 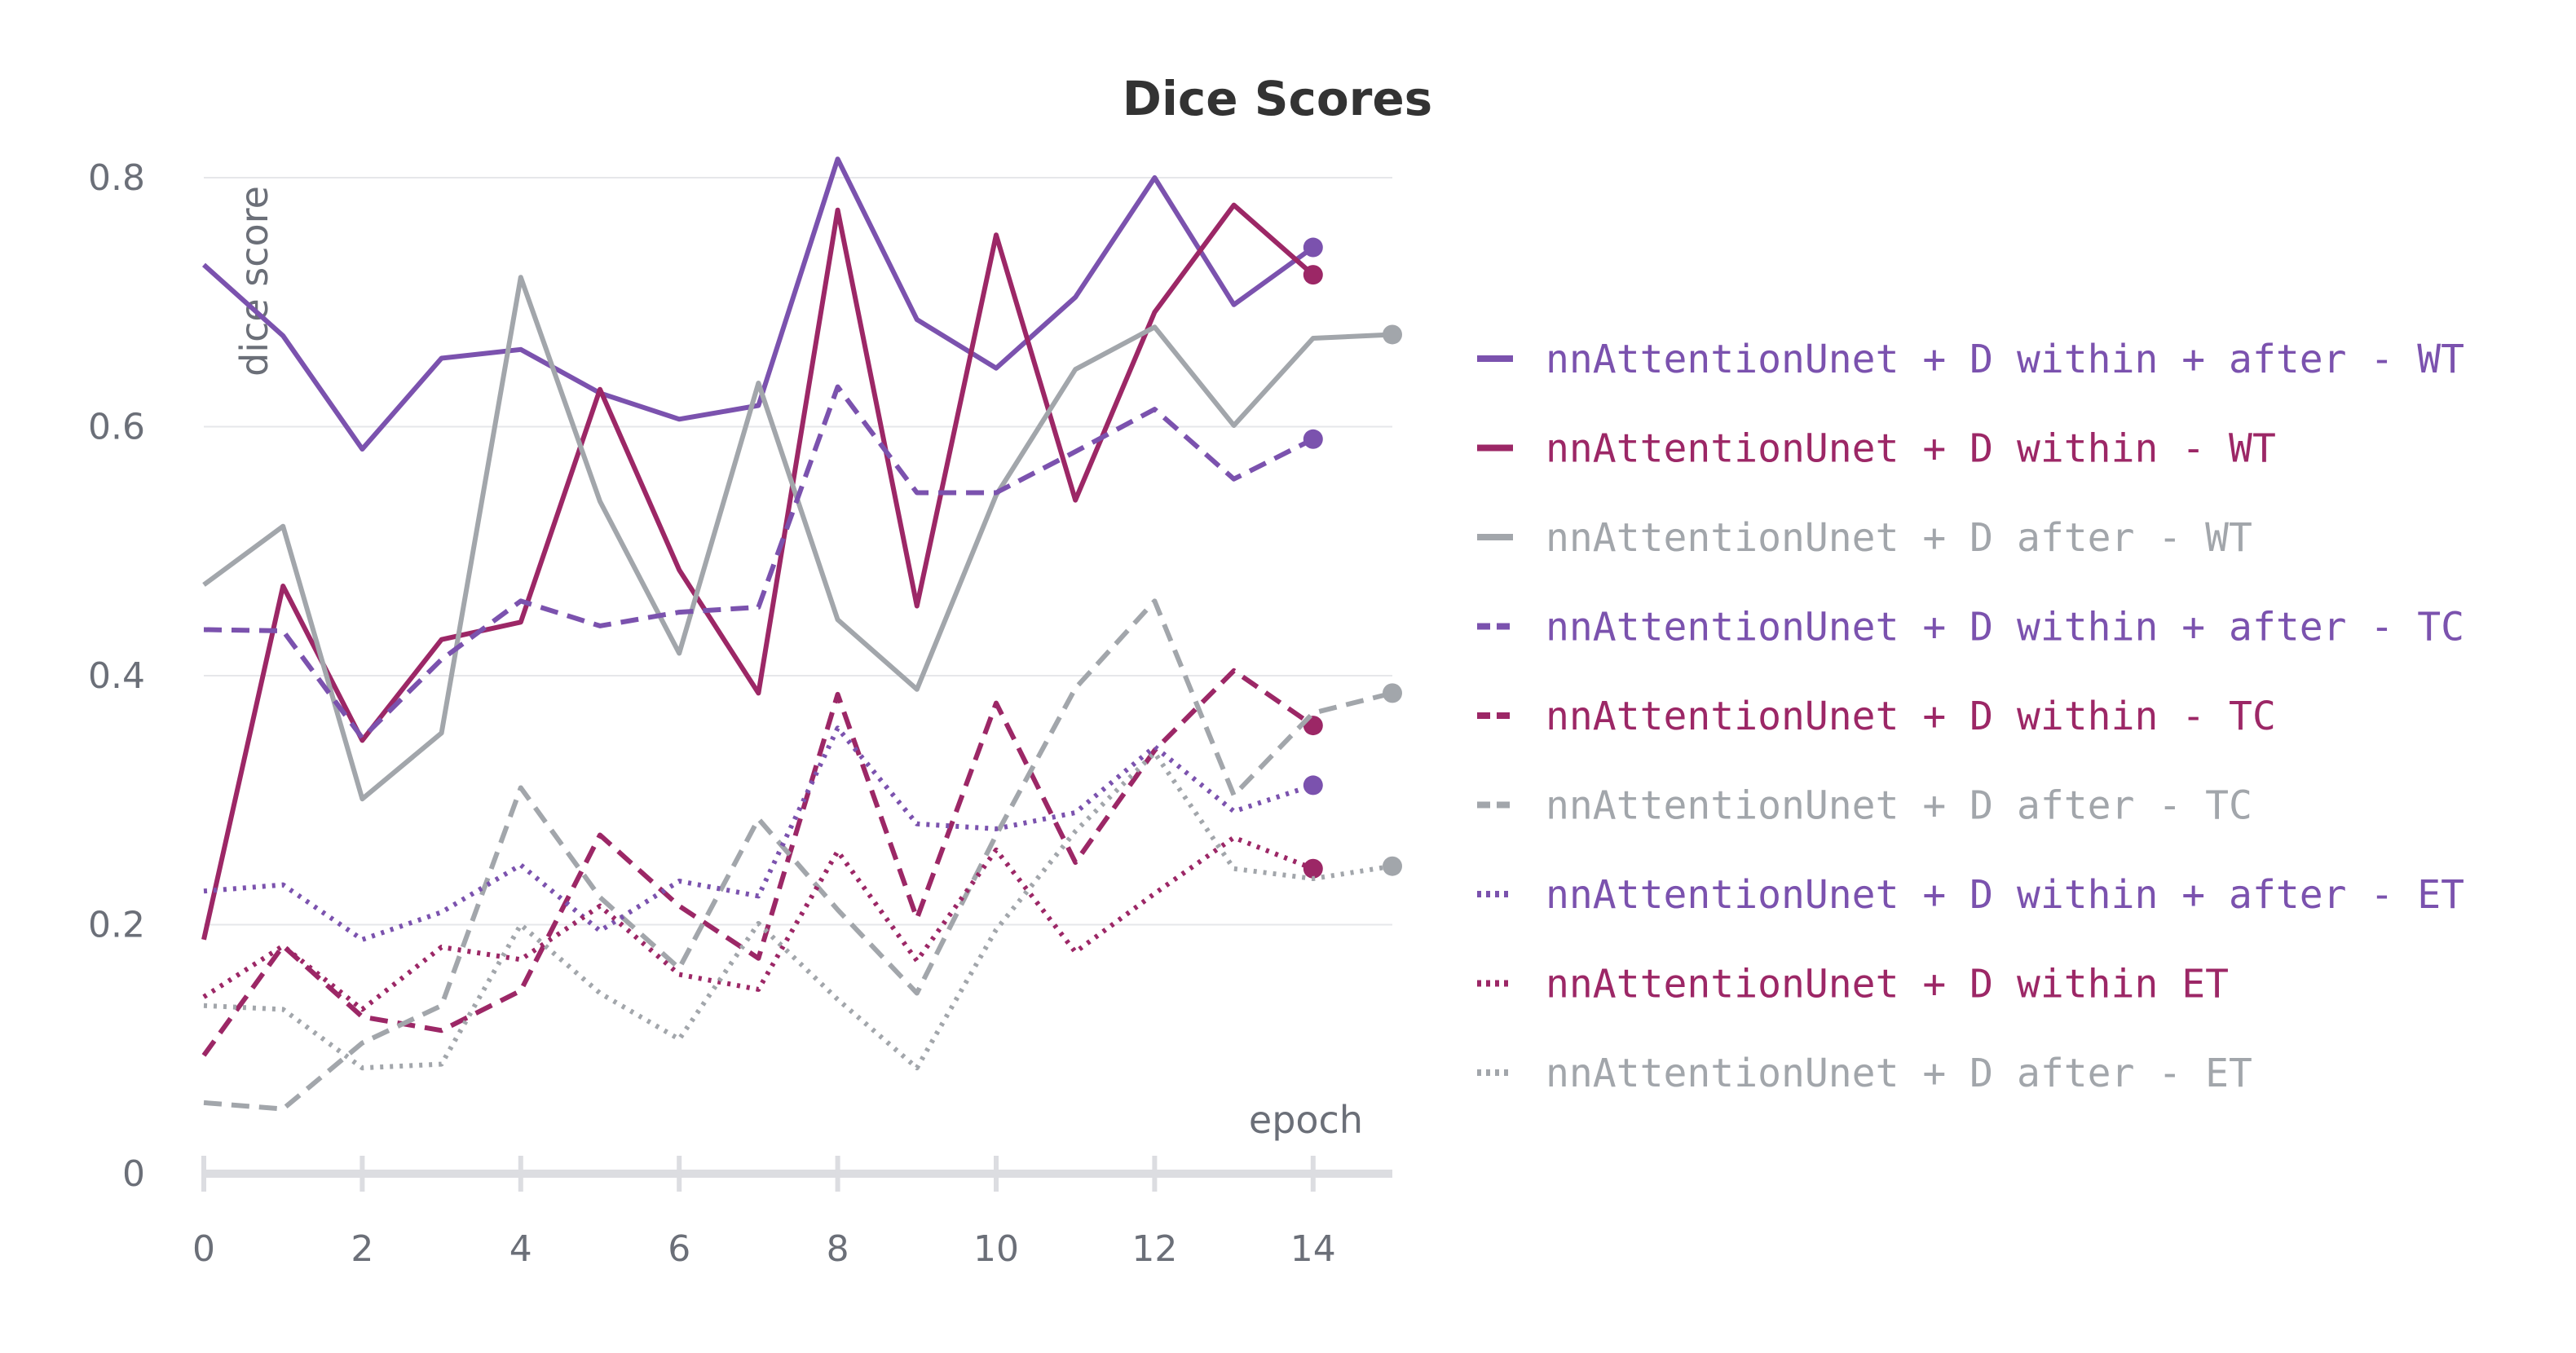 What do you see at coordinates (133, 1174) in the screenshot?
I see `y-tick-label: 0` at bounding box center [133, 1174].